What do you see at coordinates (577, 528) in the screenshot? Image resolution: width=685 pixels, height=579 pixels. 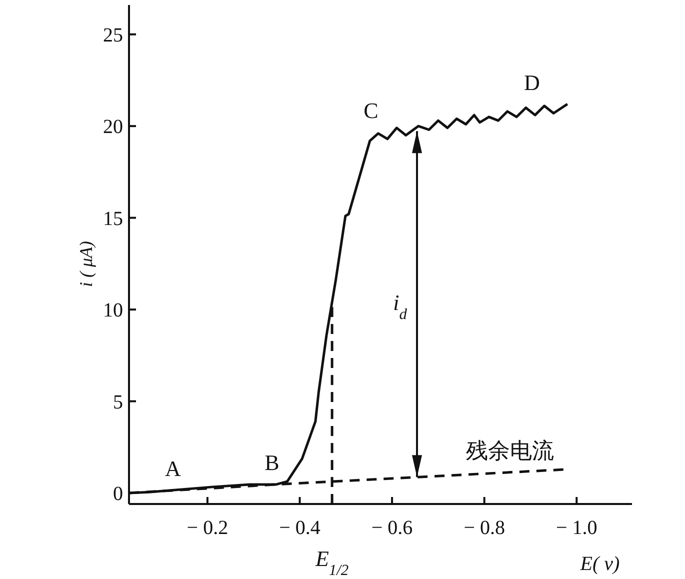 I see `x-tick-label: − 1.0` at bounding box center [577, 528].